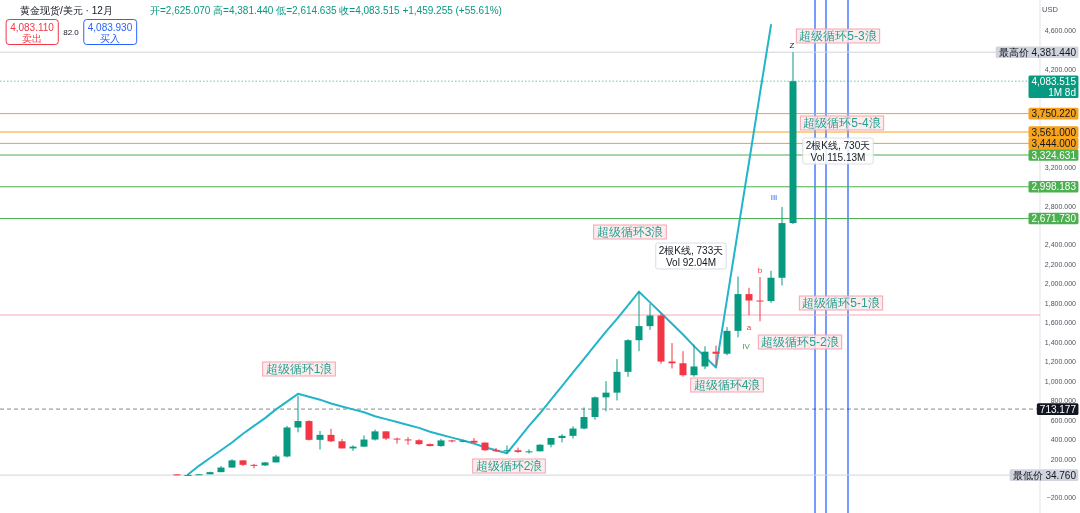 The width and height of the screenshot is (1080, 513). I want to click on annotation: 超级循环5-2浪, so click(800, 342).